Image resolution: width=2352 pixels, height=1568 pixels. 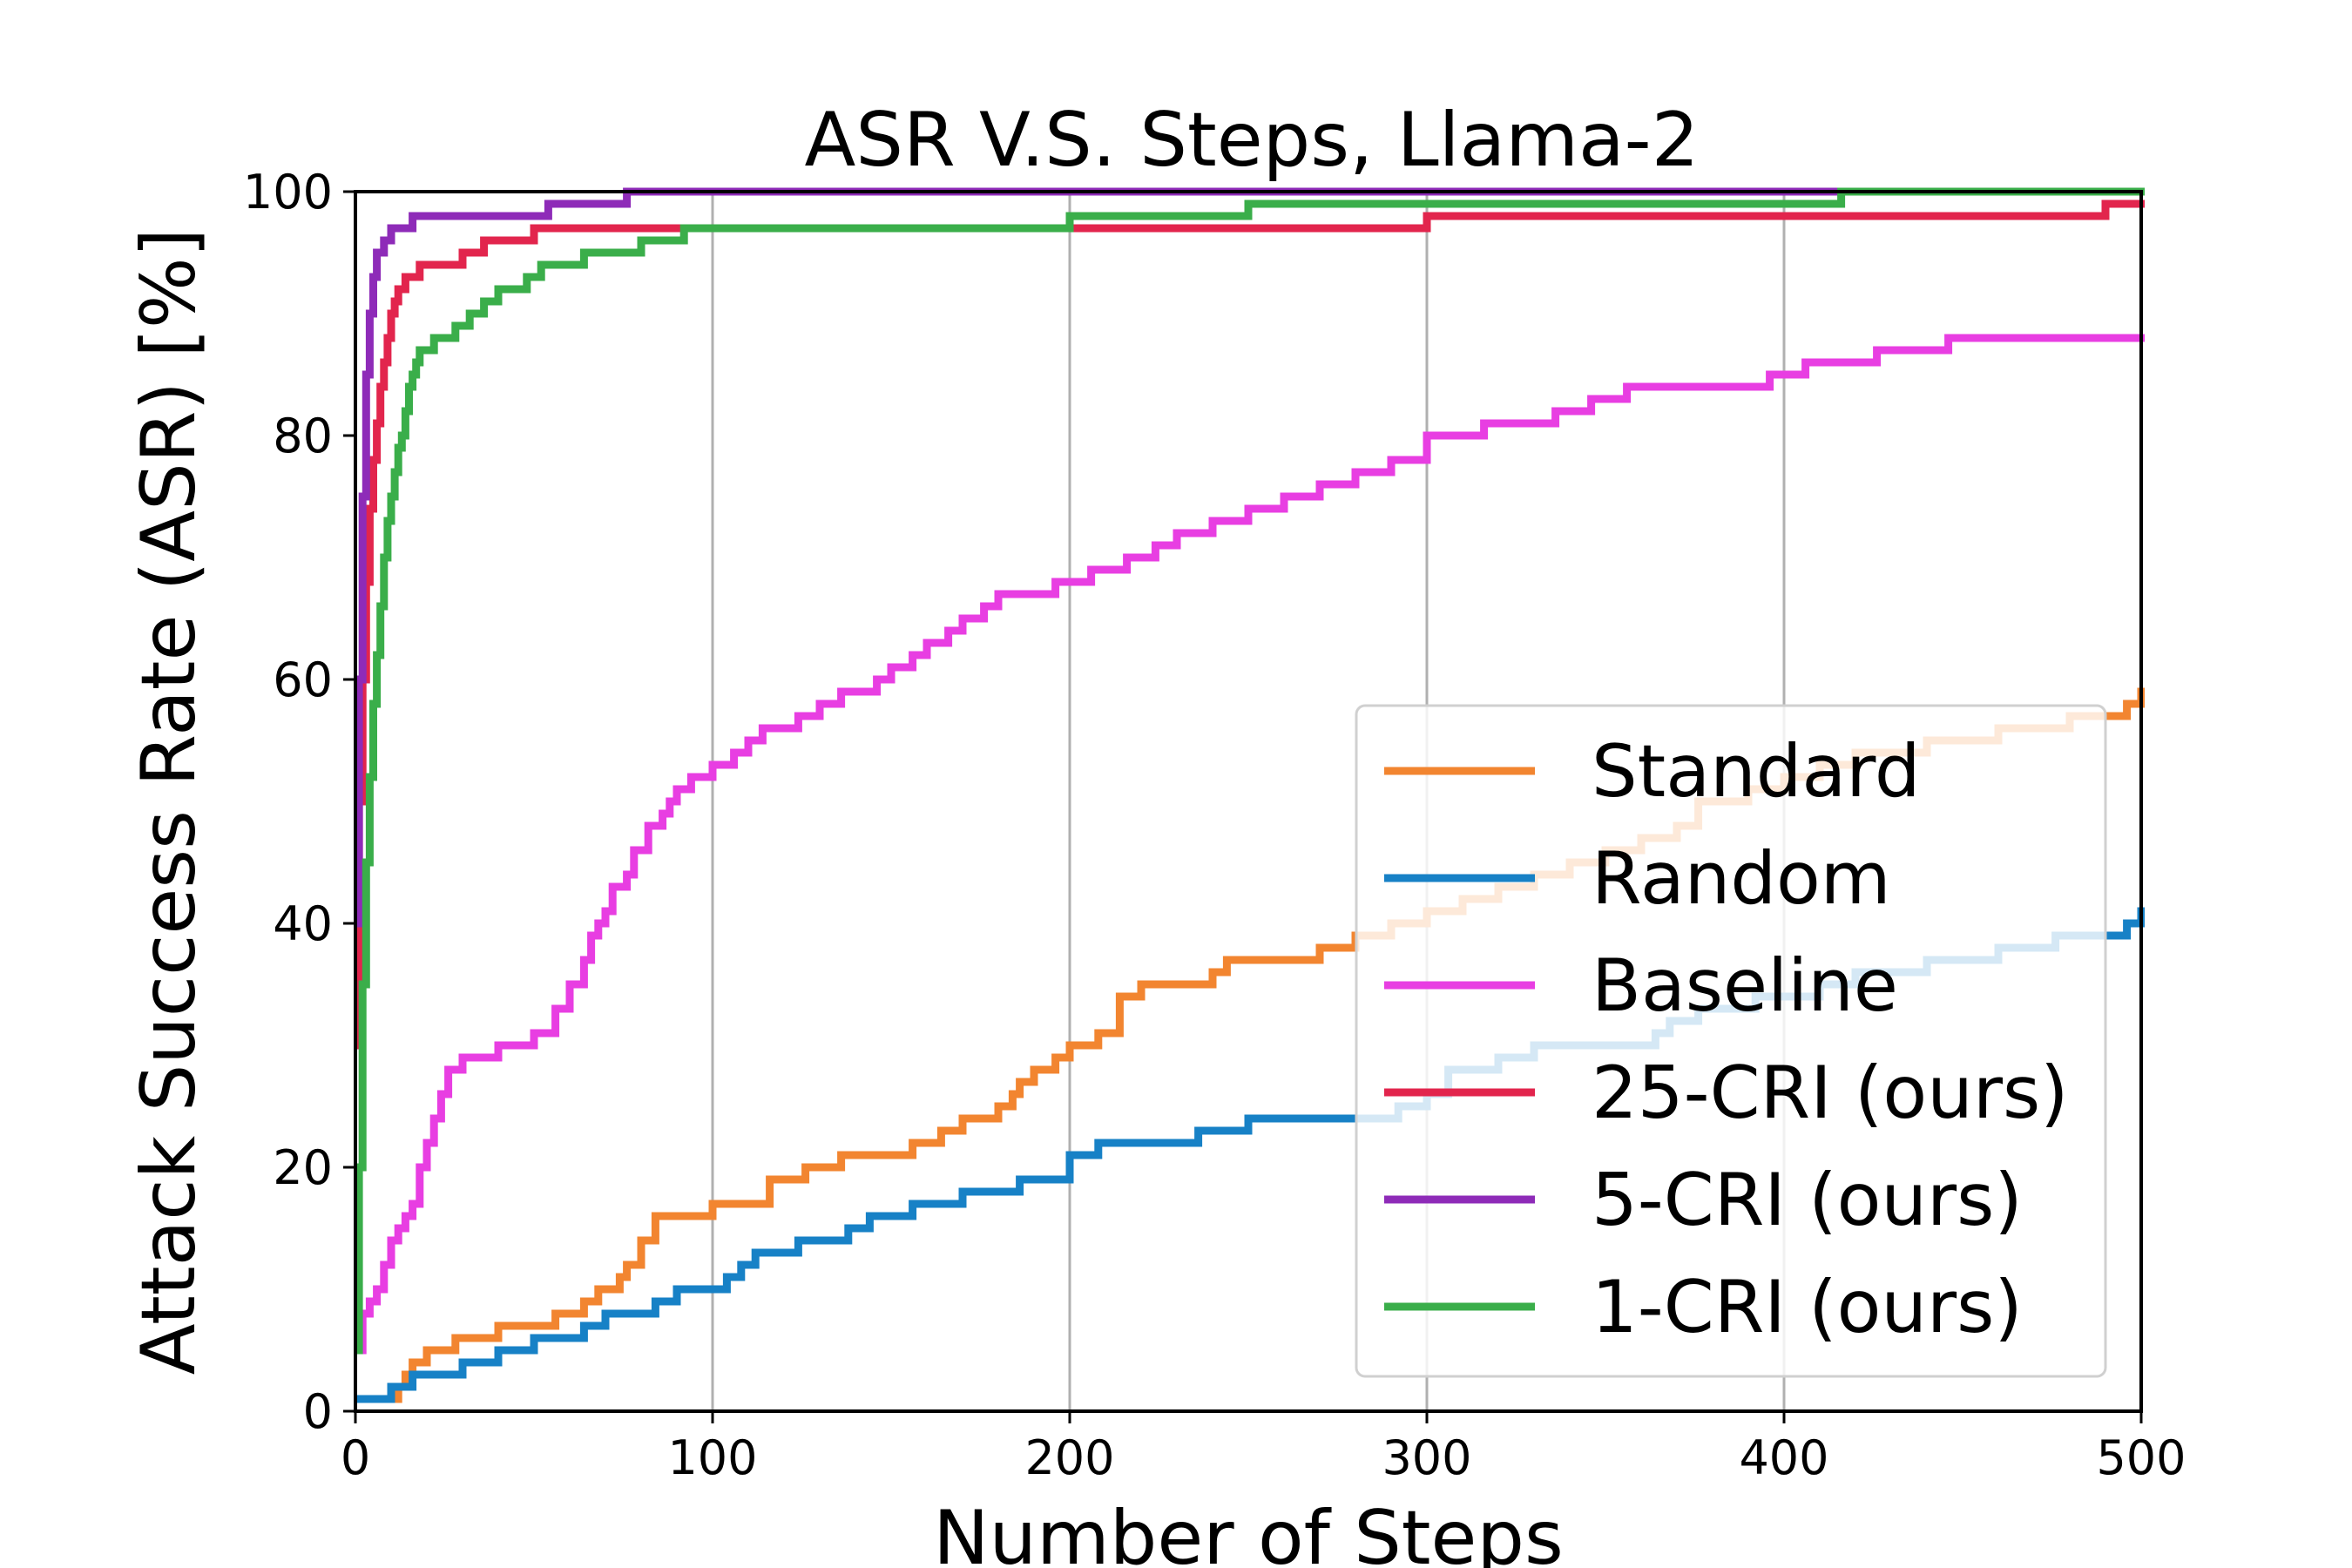 I want to click on x-tick-label: 400, so click(x=1783, y=1457).